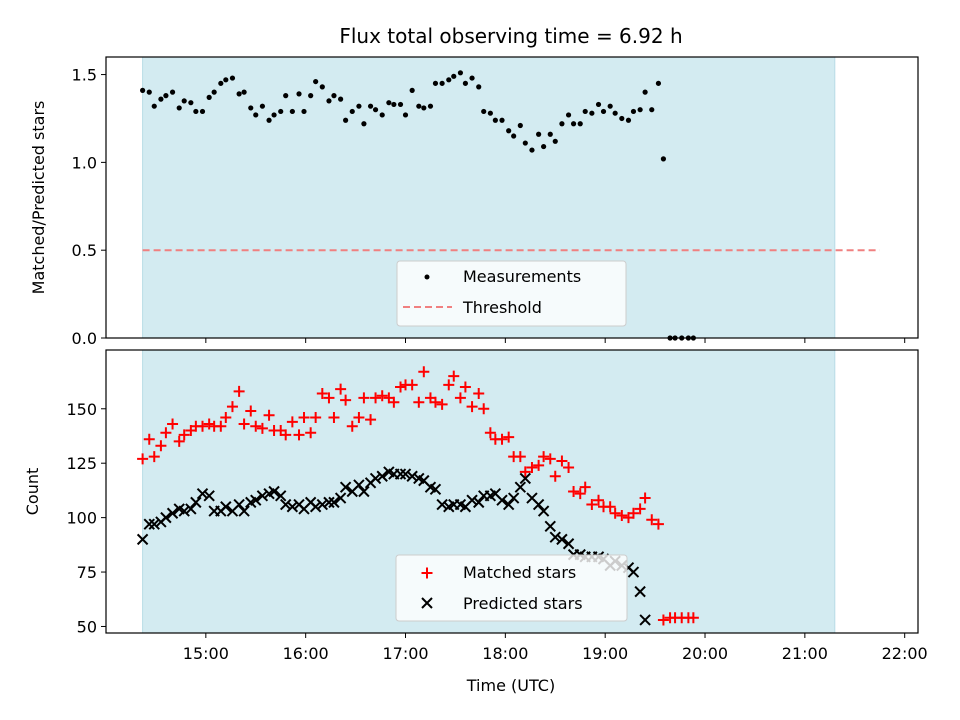  What do you see at coordinates (427, 603) in the screenshot?
I see `legend-x-glyph` at bounding box center [427, 603].